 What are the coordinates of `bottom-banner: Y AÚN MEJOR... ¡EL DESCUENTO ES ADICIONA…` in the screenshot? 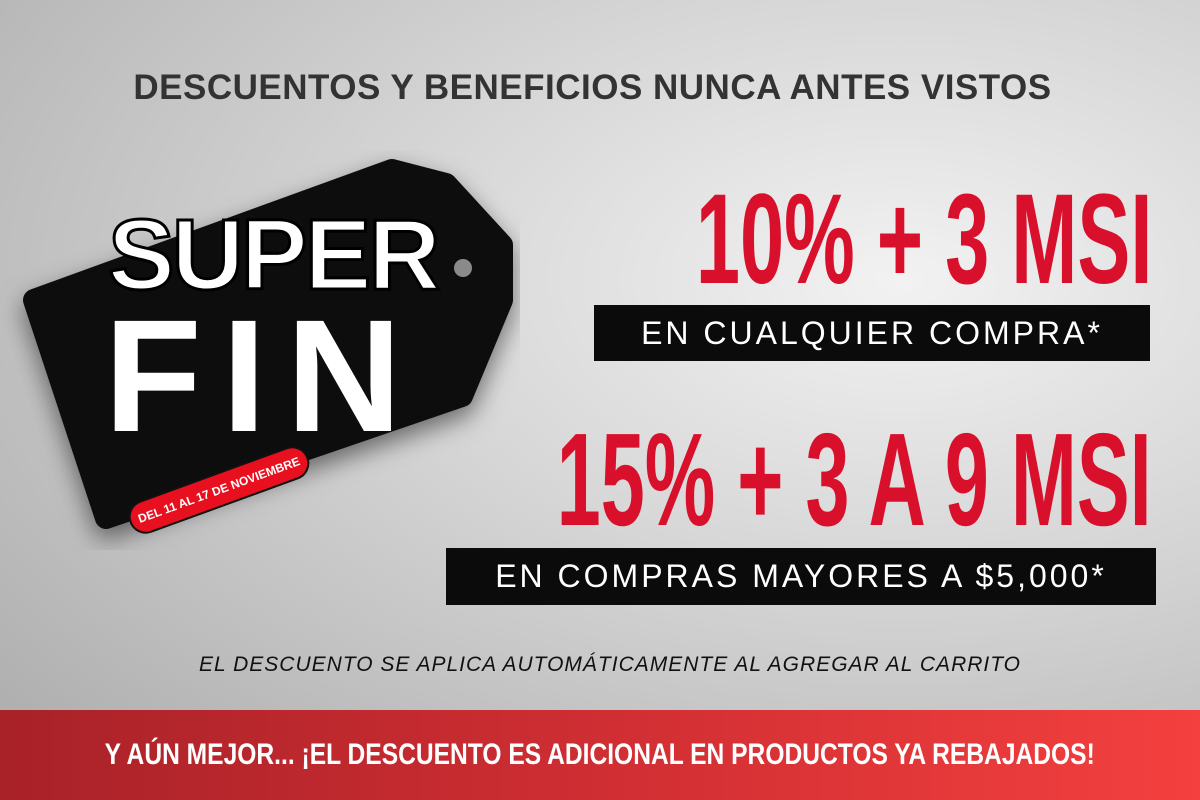 It's located at (600, 755).